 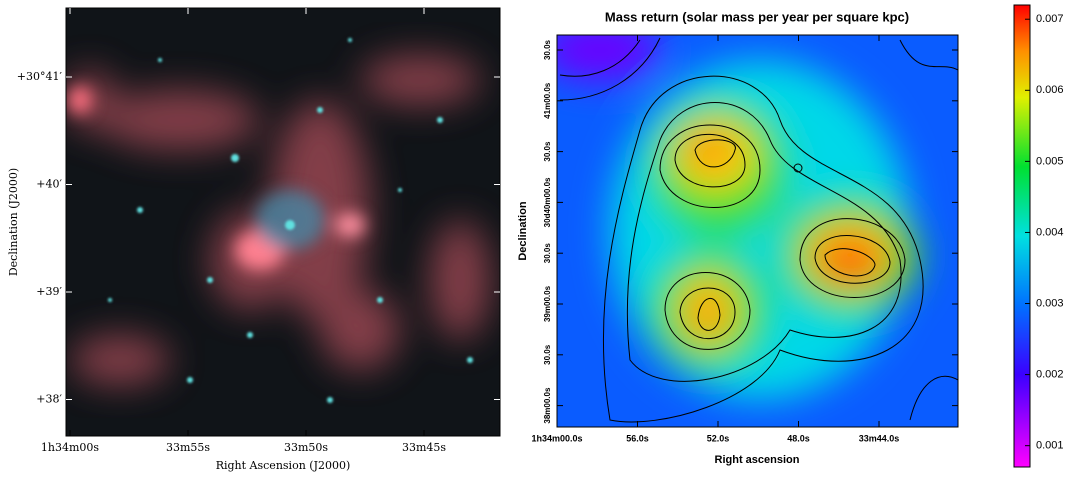 I want to click on colorbar-tick-label: 0.002, so click(x=1050, y=375).